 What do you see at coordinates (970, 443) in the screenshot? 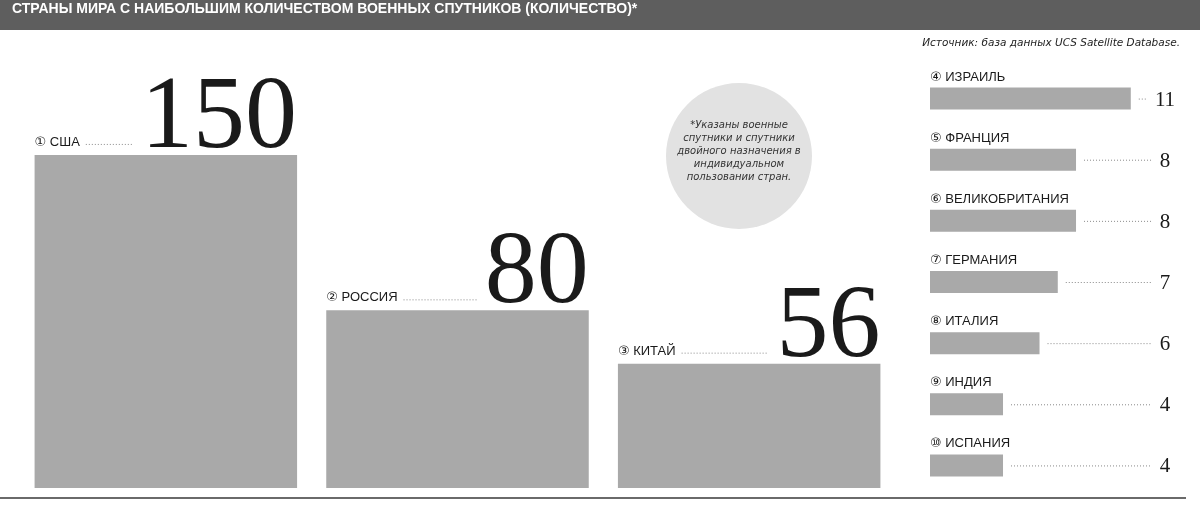
I see `y-tick-label: ⑩ ИСПАНИЯ` at bounding box center [970, 443].